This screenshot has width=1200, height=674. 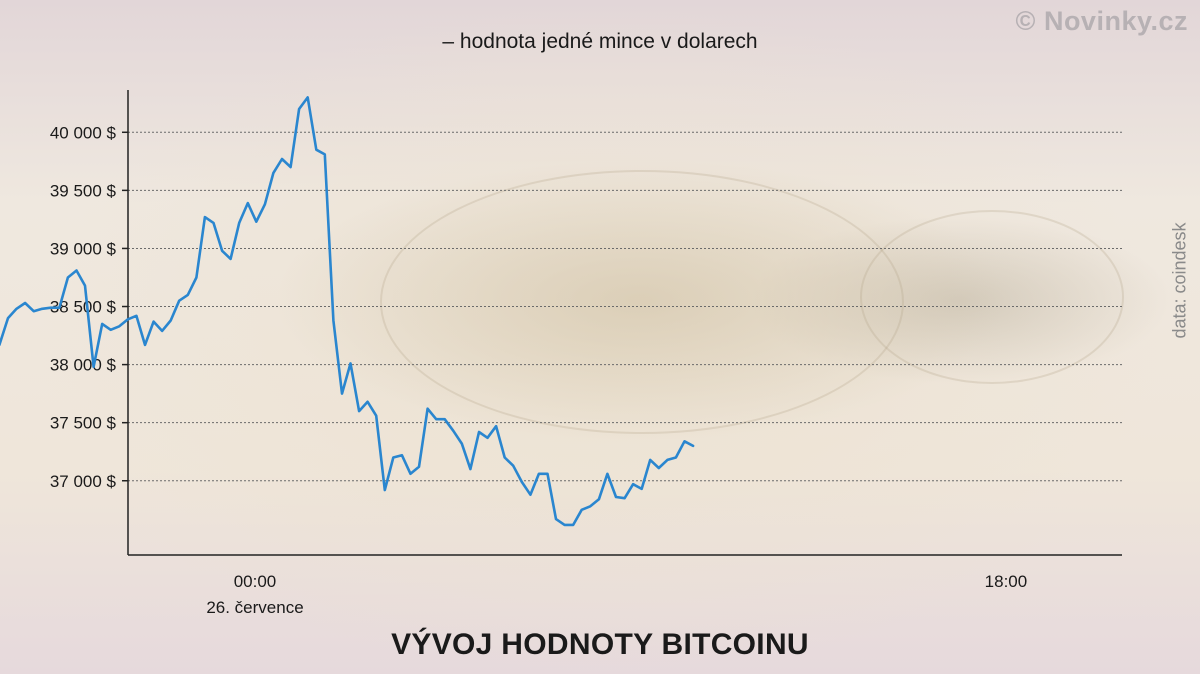 What do you see at coordinates (1101, 21) in the screenshot?
I see `brand-logo: © Novinky.cz` at bounding box center [1101, 21].